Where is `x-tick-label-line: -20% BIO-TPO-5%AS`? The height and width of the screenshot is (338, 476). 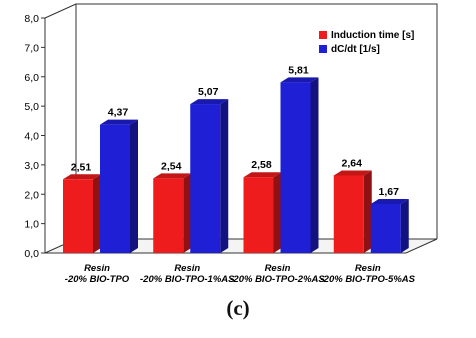 x-tick-label-line: -20% BIO-TPO-5%AS is located at coordinates (368, 279).